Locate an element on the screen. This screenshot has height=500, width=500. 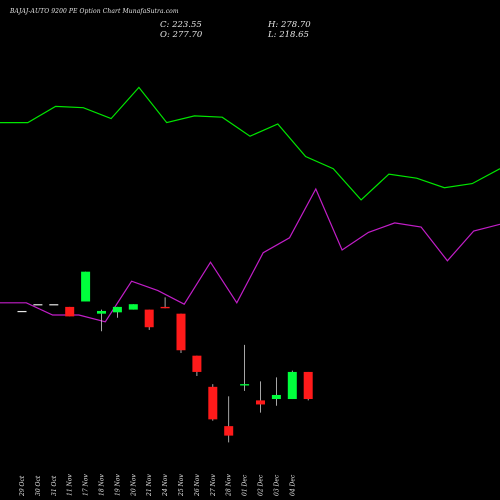
x-tick-label: 28 Nov is located at coordinates (229, 485).